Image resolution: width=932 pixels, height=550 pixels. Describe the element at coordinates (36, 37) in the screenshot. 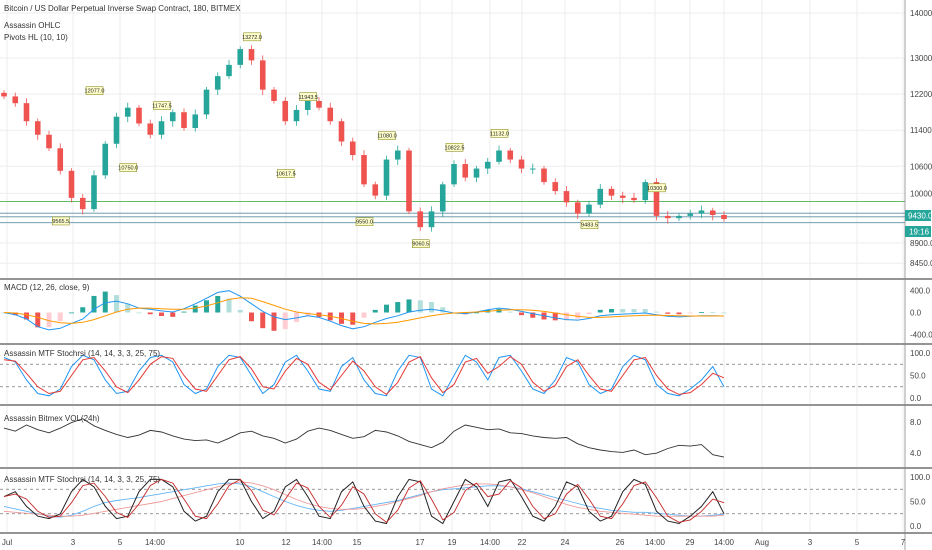

I see `indicator-label-pivots: Pivots HL (10, 10)` at that location.